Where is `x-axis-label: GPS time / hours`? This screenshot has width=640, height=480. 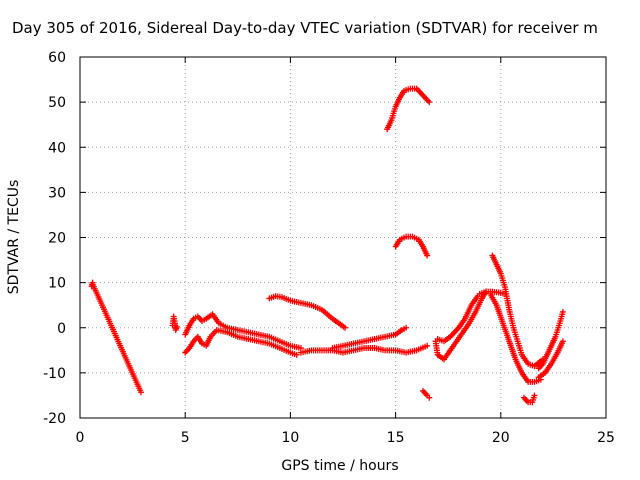 x-axis-label: GPS time / hours is located at coordinates (339, 466).